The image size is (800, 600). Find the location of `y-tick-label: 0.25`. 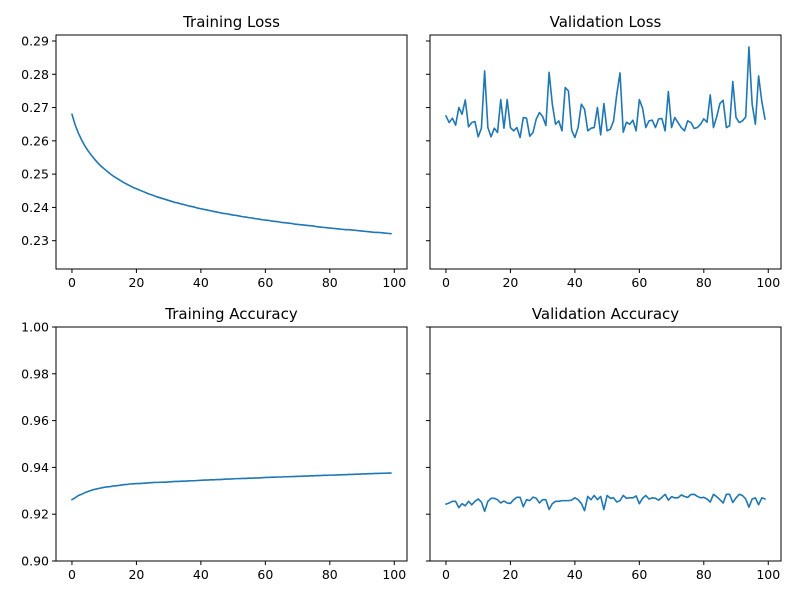

y-tick-label: 0.25 is located at coordinates (35, 174).